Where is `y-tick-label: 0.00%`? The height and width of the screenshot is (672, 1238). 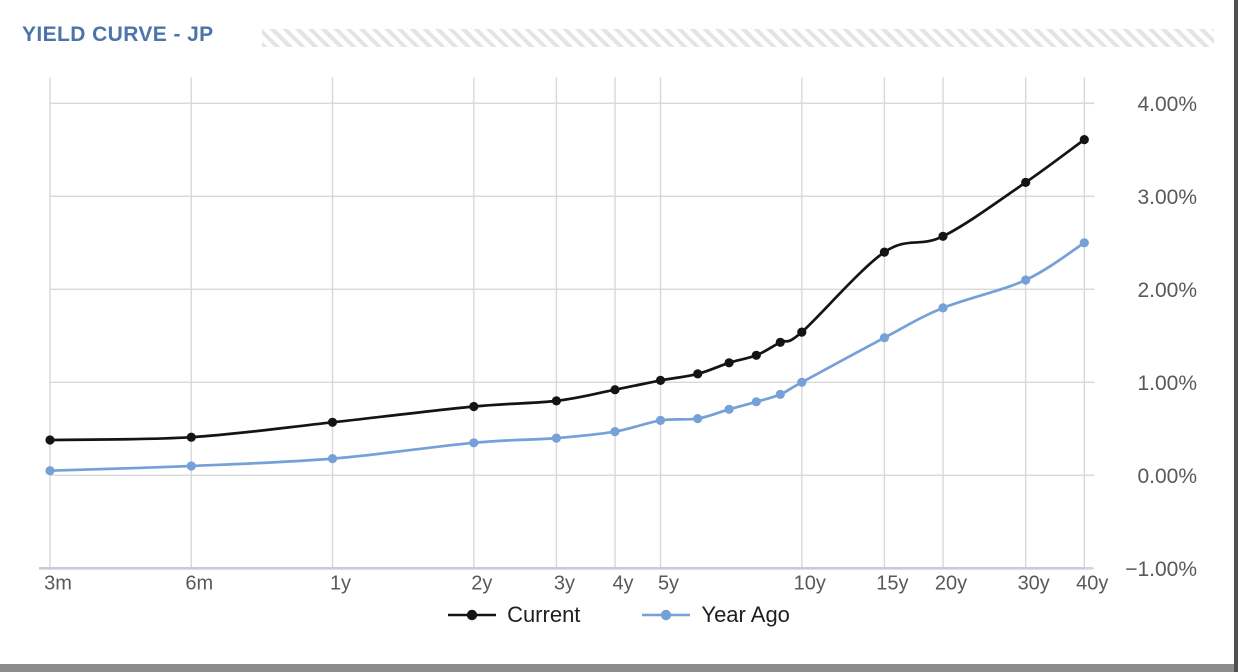
y-tick-label: 0.00% is located at coordinates (1167, 476).